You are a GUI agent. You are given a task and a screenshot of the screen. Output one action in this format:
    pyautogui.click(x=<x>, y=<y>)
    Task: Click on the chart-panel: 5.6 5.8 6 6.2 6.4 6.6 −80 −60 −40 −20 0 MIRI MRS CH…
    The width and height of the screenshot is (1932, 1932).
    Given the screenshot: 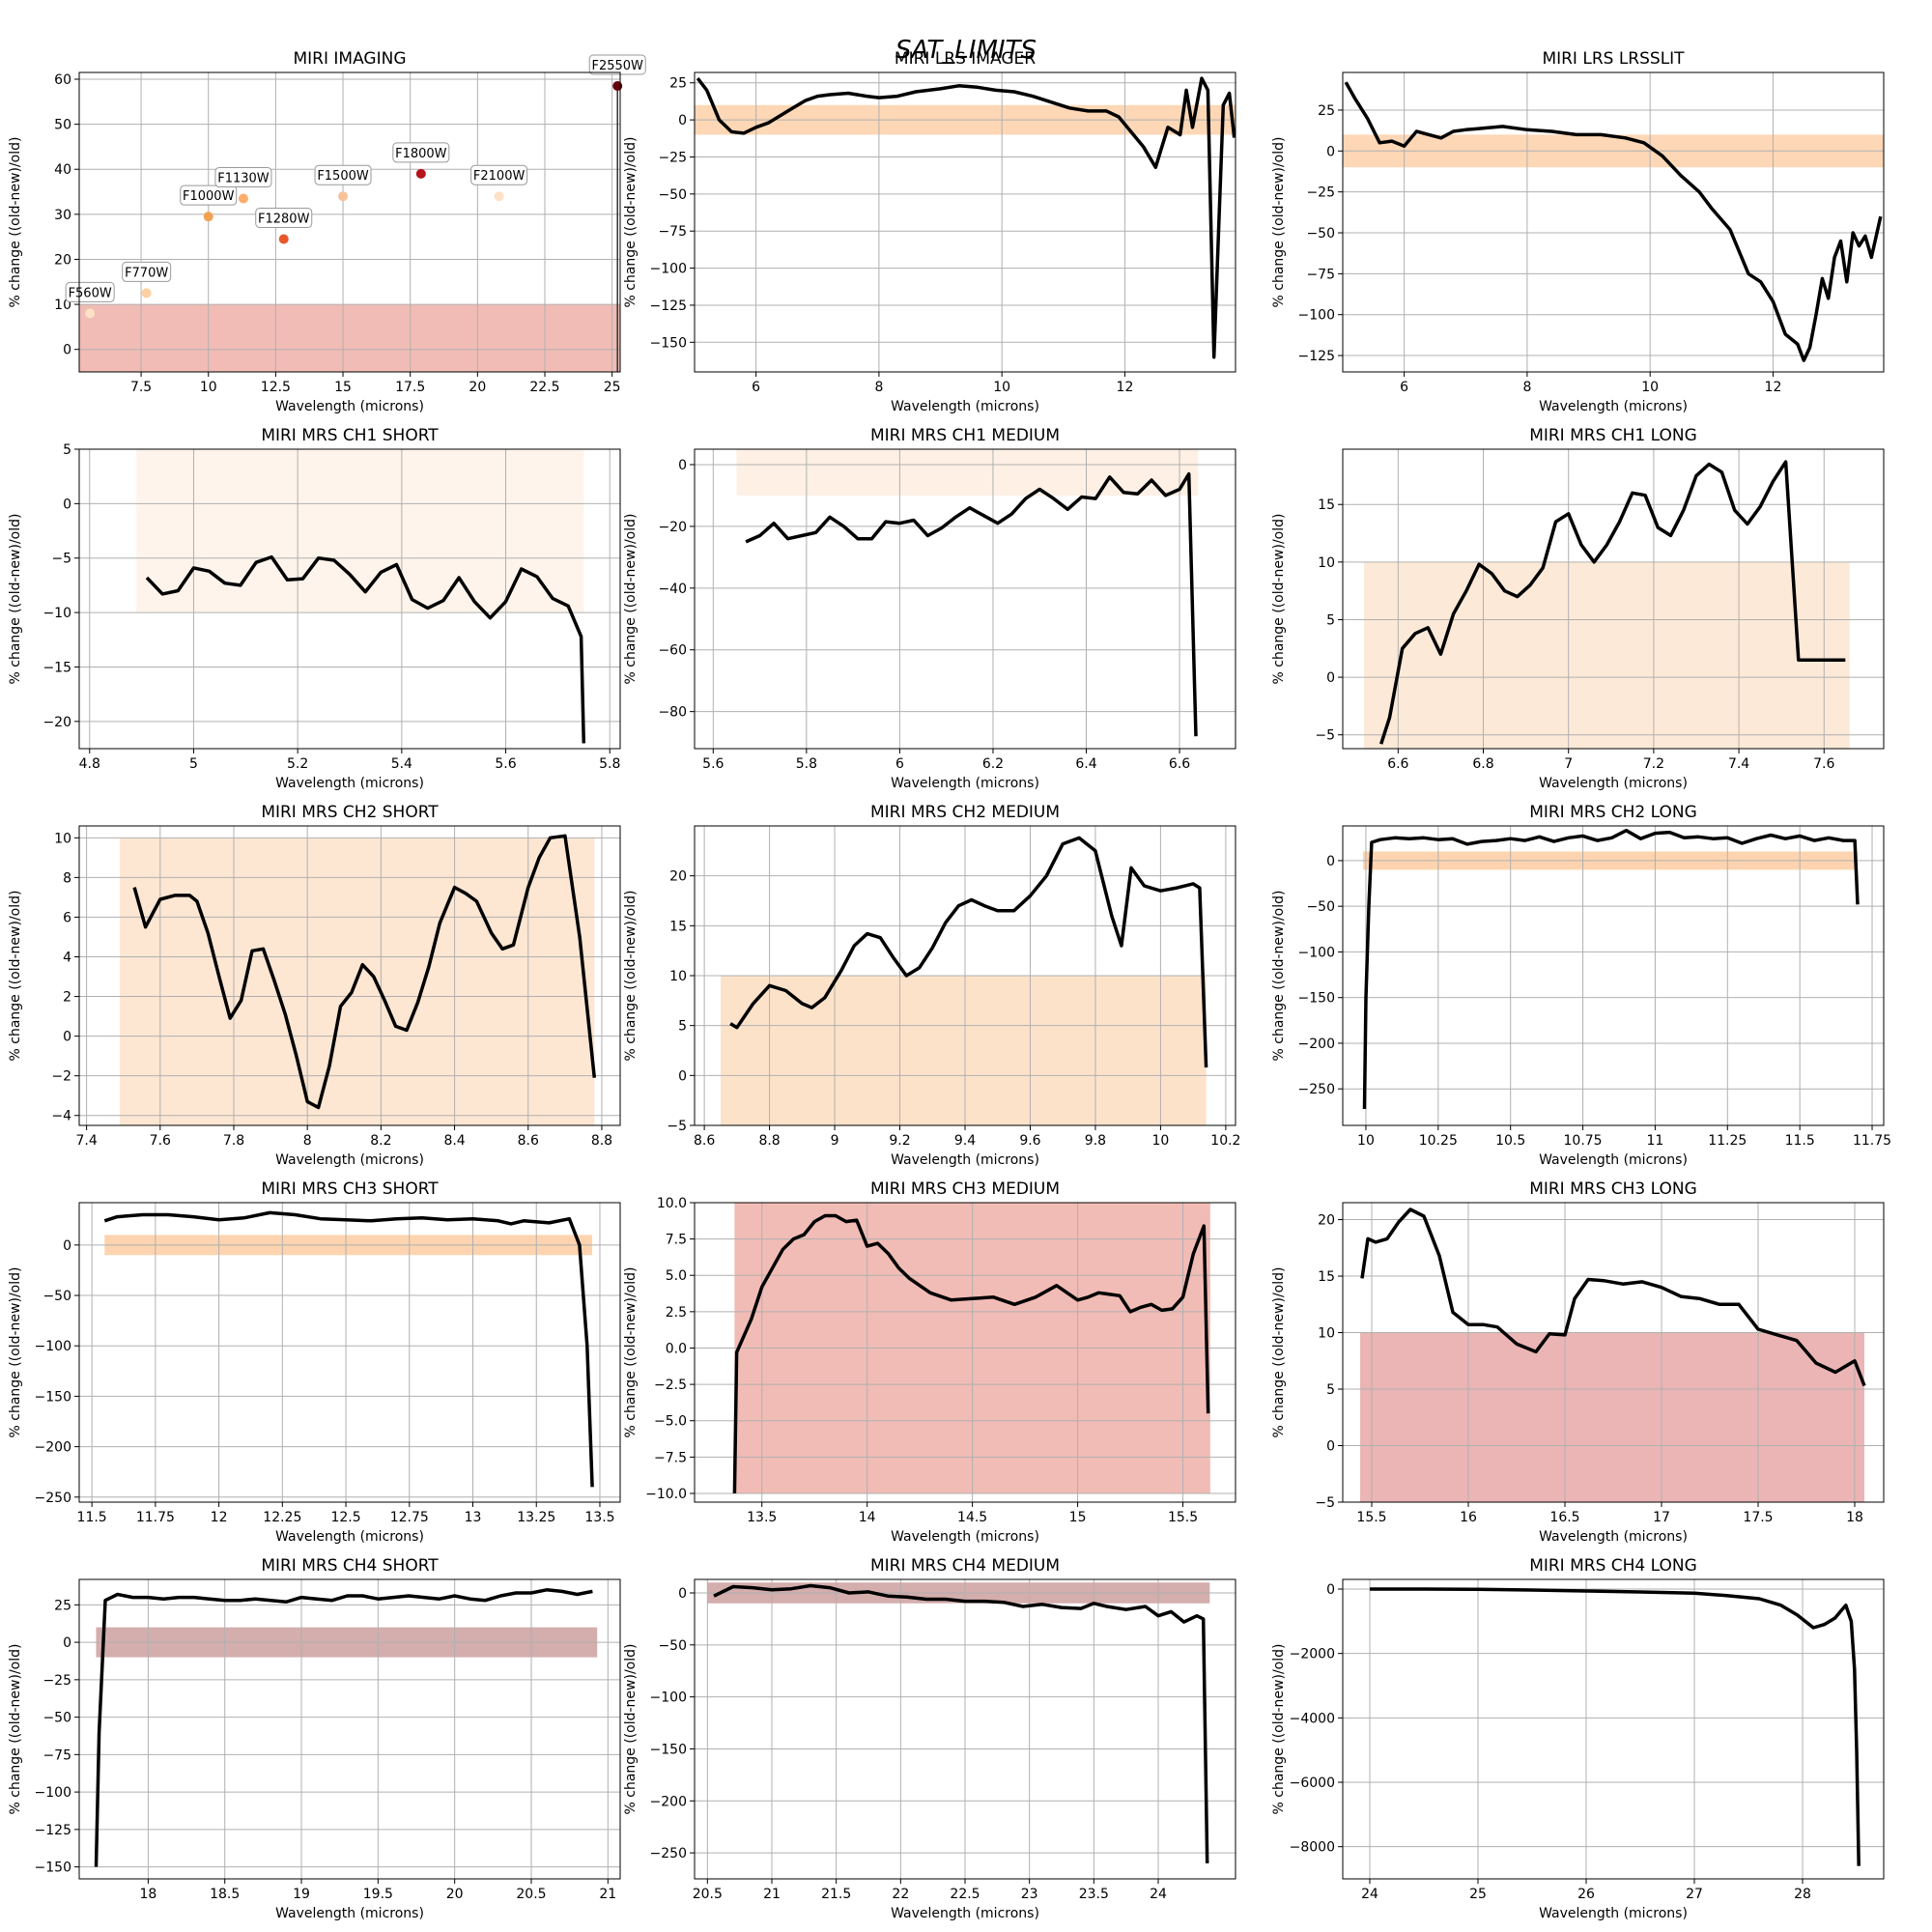 What is the action you would take?
    pyautogui.click(x=929, y=608)
    